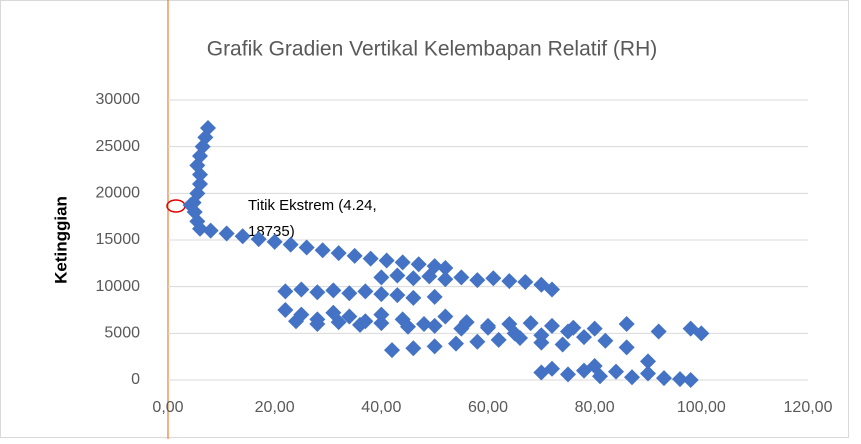 This screenshot has width=861, height=444. Describe the element at coordinates (312, 205) in the screenshot. I see `annotation: Titik Ekstrem (4.24,` at that location.